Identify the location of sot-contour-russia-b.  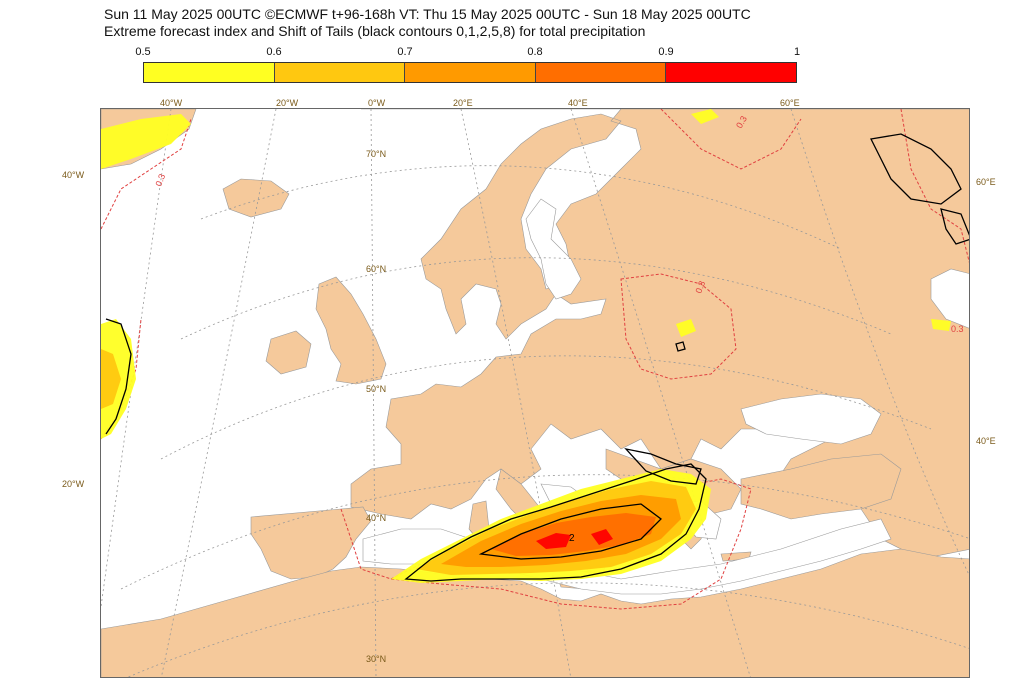
(954, 226).